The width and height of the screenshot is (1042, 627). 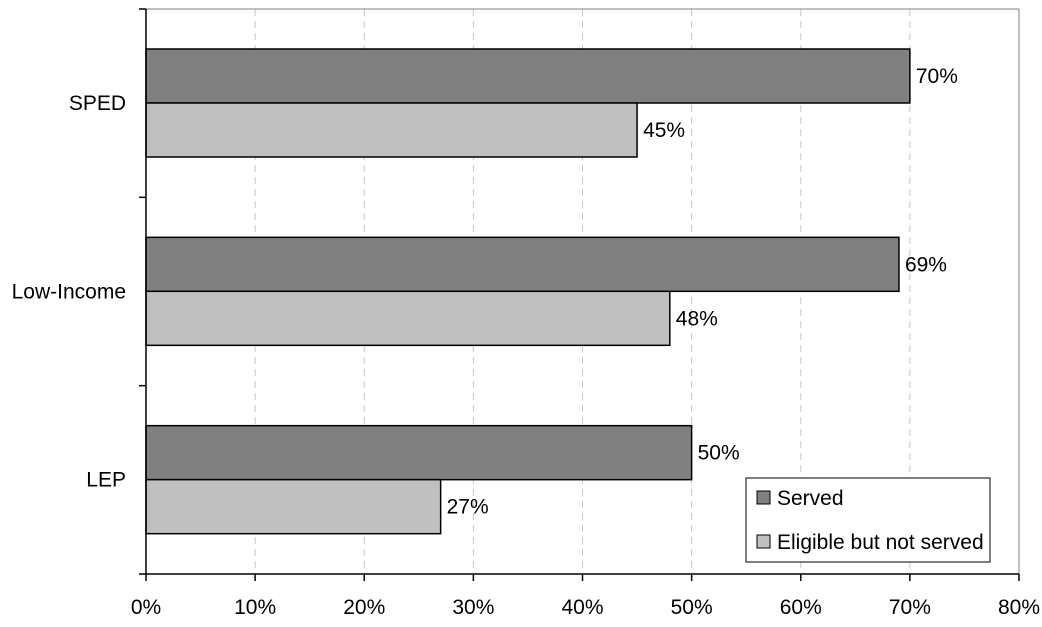 I want to click on data-label: 69%, so click(x=926, y=264).